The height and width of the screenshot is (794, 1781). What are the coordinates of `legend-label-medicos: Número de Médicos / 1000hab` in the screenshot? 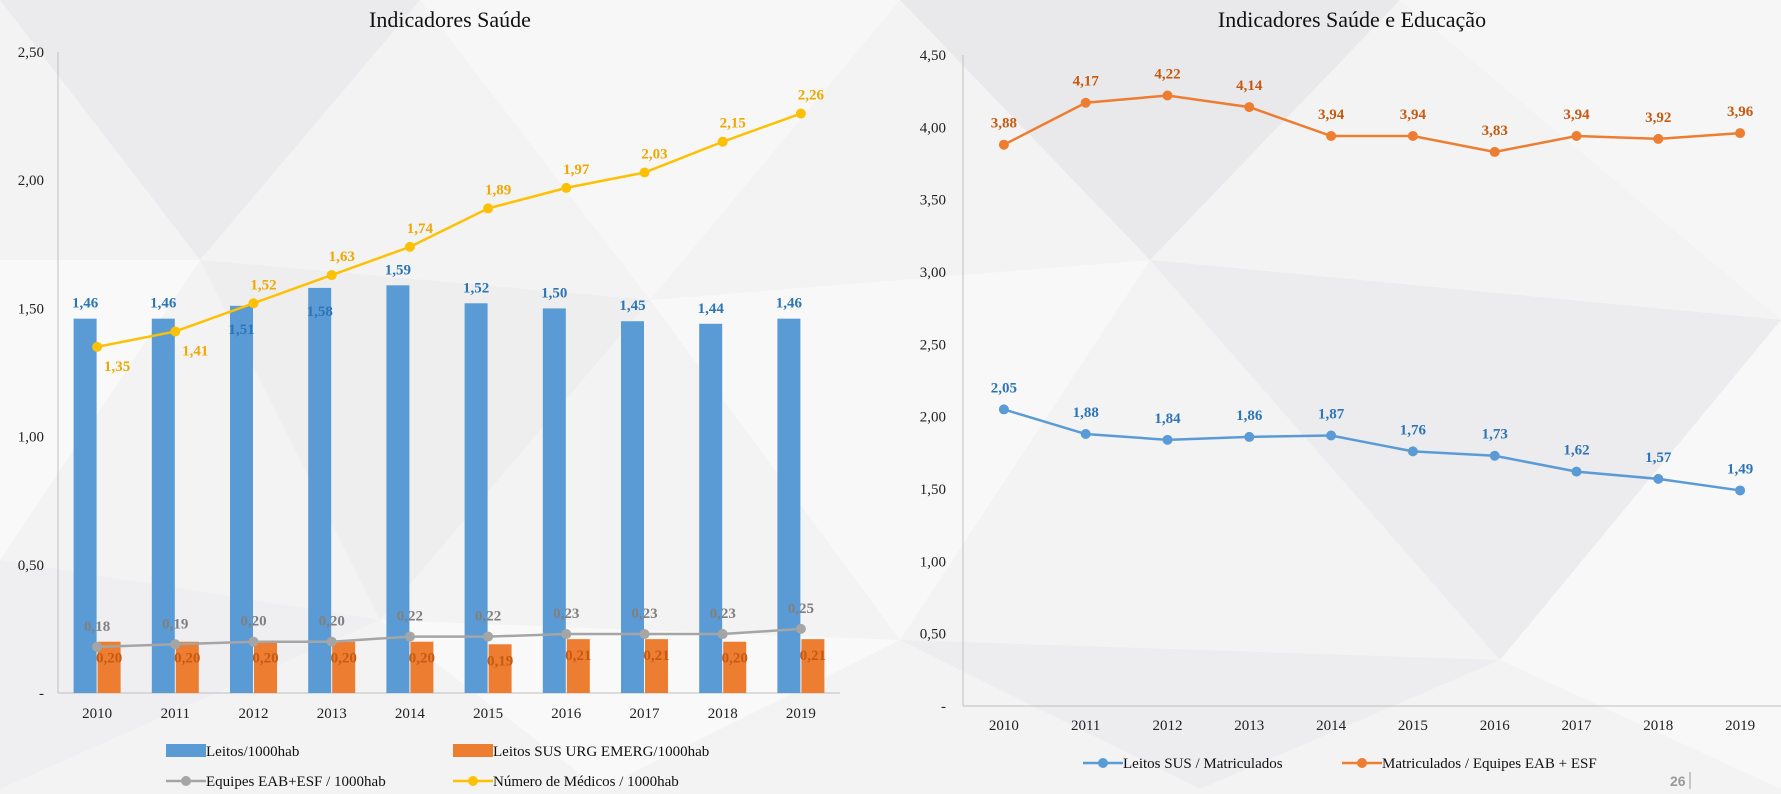 It's located at (586, 781).